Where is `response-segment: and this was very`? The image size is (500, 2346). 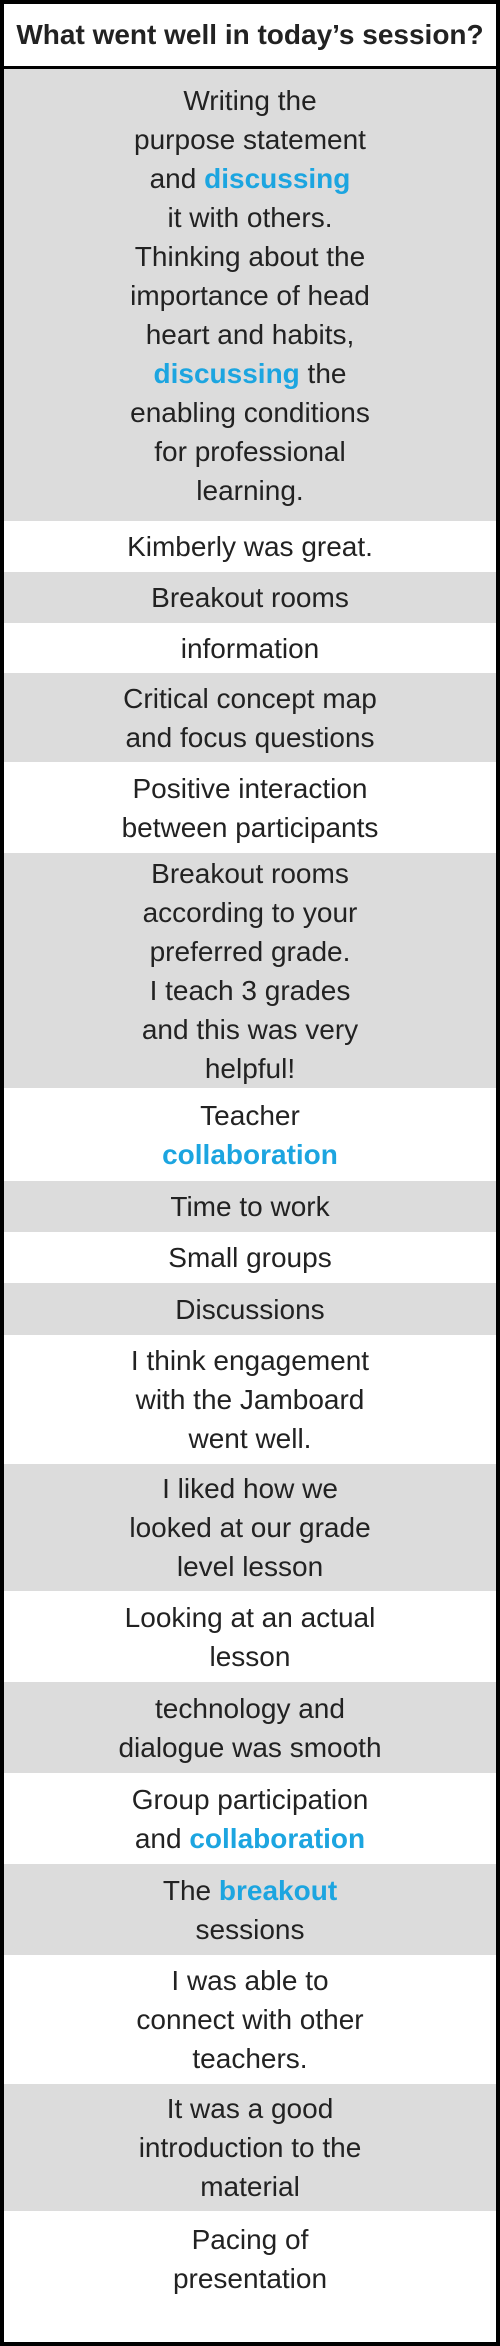 response-segment: and this was very is located at coordinates (250, 1029).